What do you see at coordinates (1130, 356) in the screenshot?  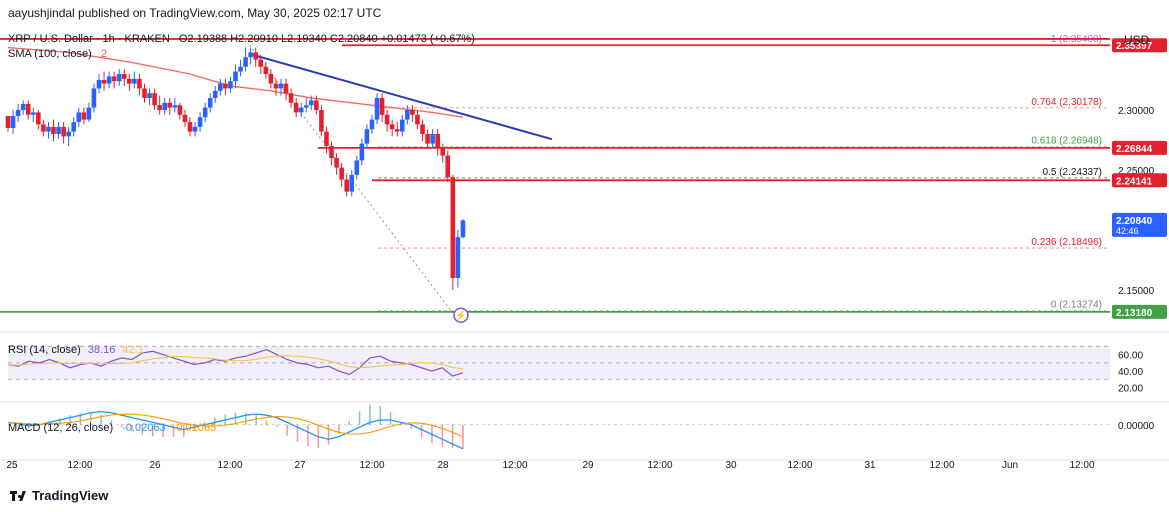 I see `rsi-tick-label: 60.00` at bounding box center [1130, 356].